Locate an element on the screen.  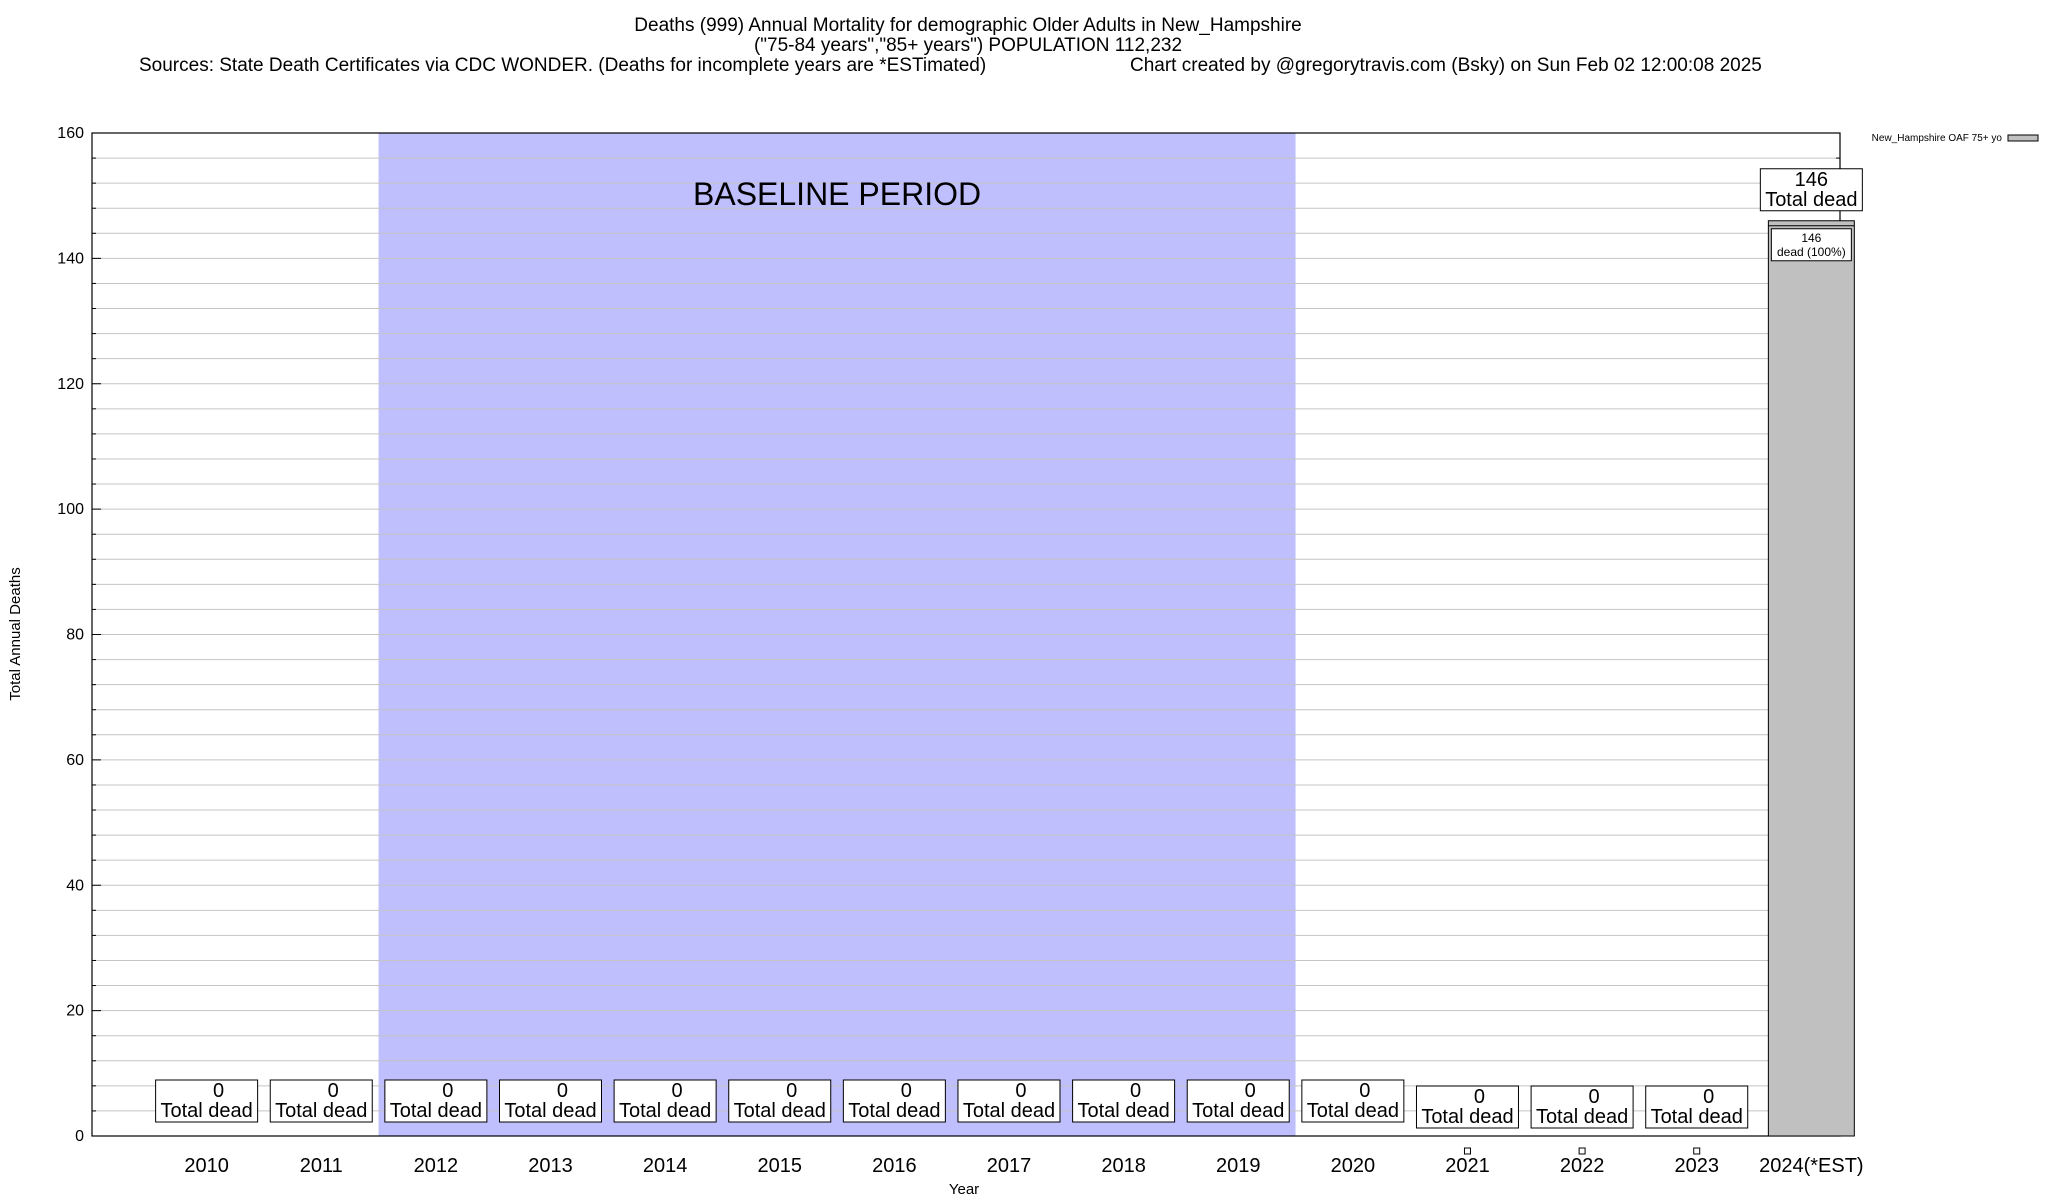
x-tick-label: 2012 is located at coordinates (436, 1166).